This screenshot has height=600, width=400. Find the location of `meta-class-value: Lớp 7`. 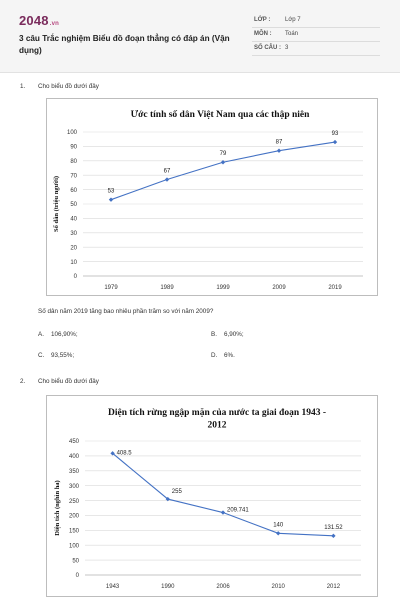

meta-class-value: Lớp 7 is located at coordinates (293, 20).